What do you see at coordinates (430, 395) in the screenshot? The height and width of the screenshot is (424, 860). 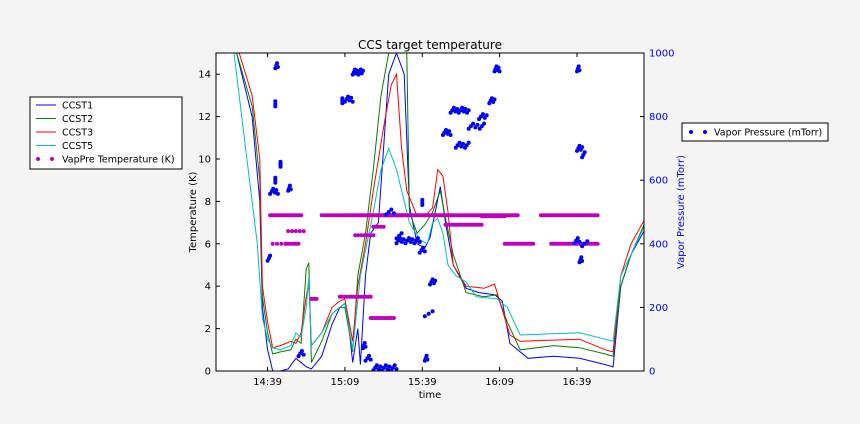 I see `x-axis-label: time` at bounding box center [430, 395].